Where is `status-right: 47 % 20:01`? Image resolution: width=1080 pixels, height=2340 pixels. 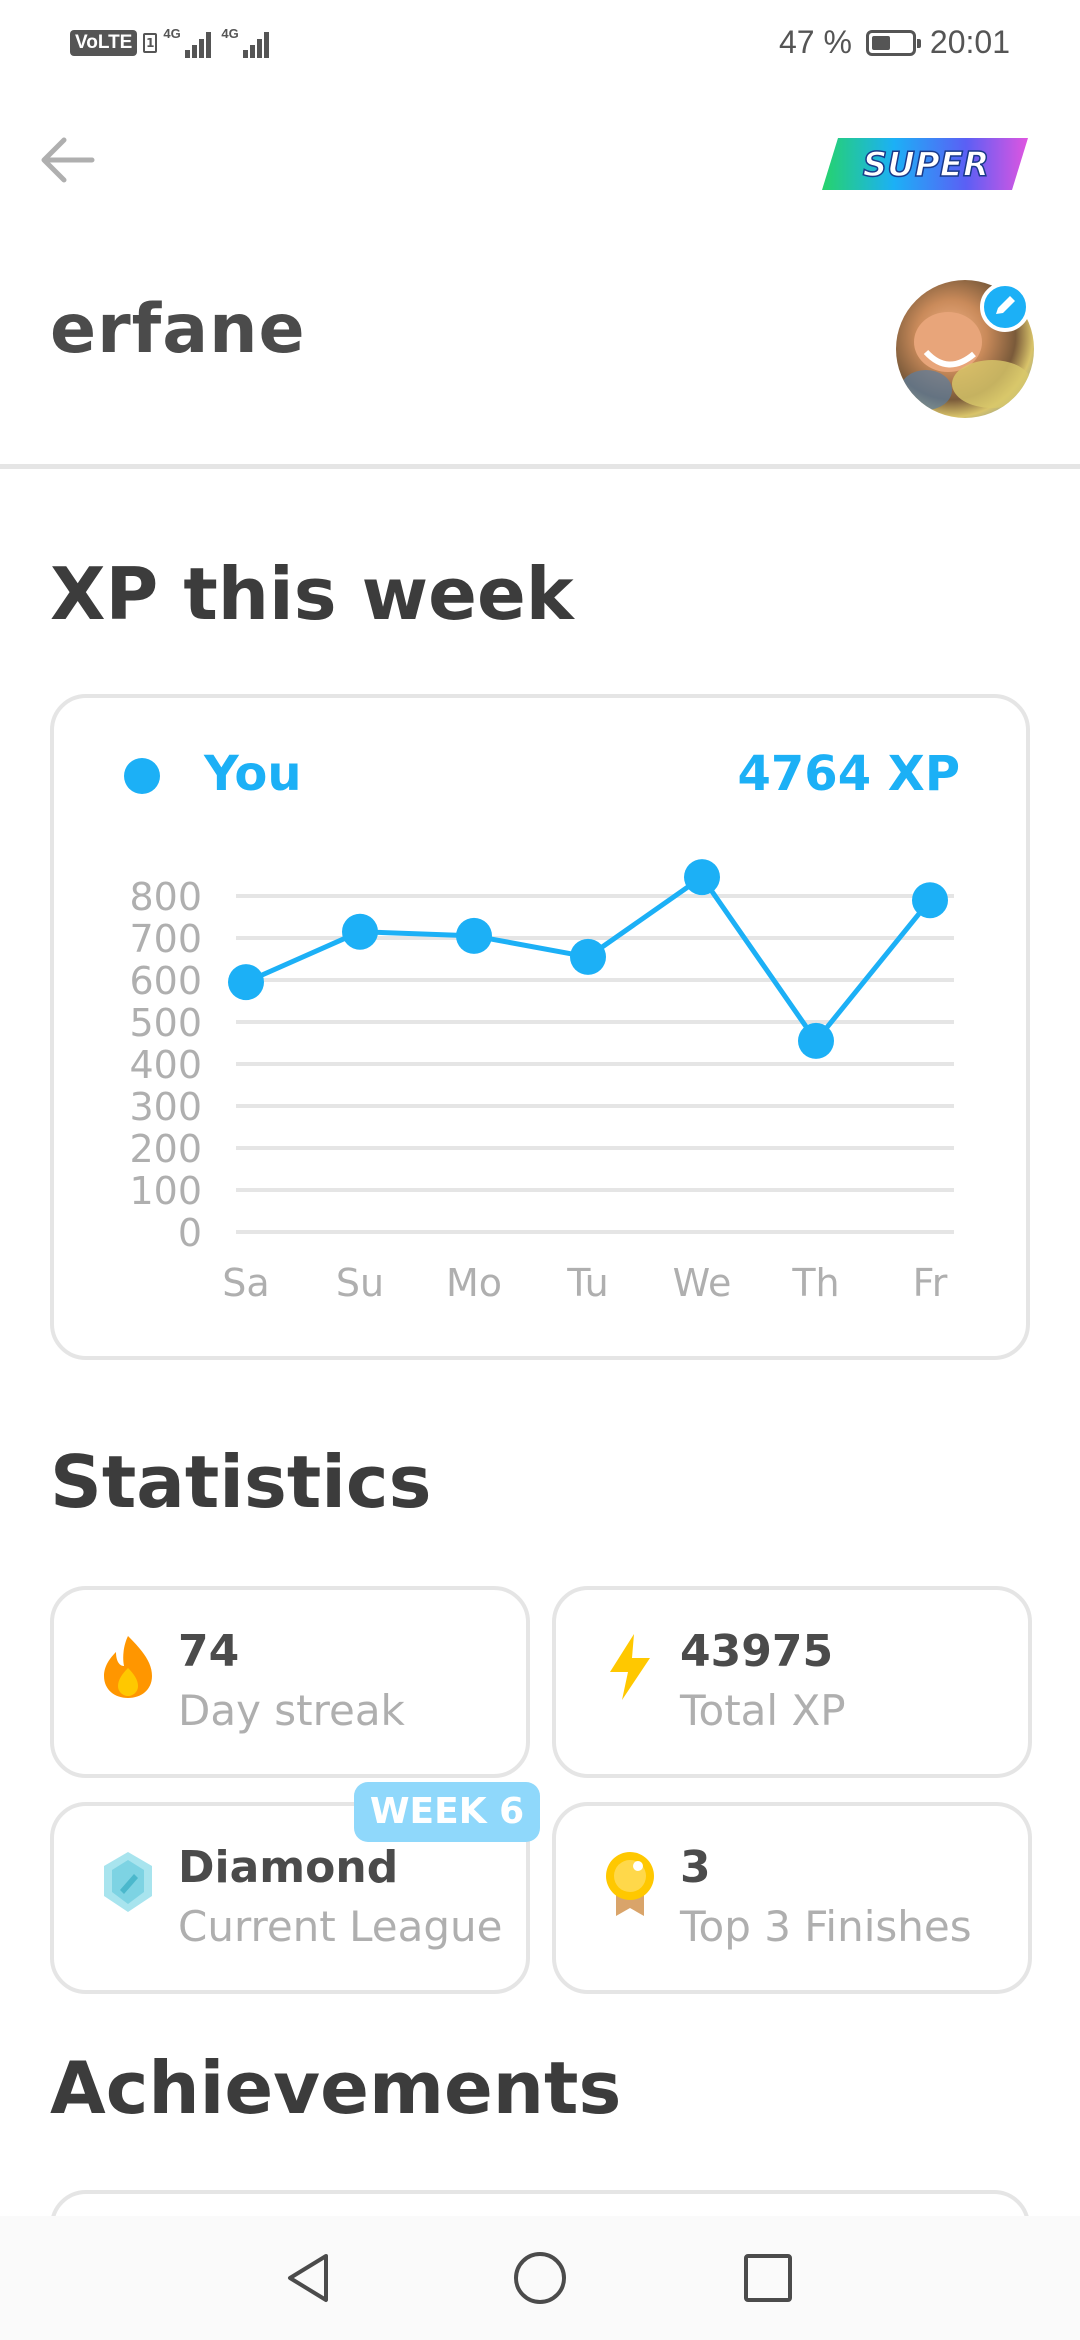
status-right: 47 % 20:01 is located at coordinates (894, 42).